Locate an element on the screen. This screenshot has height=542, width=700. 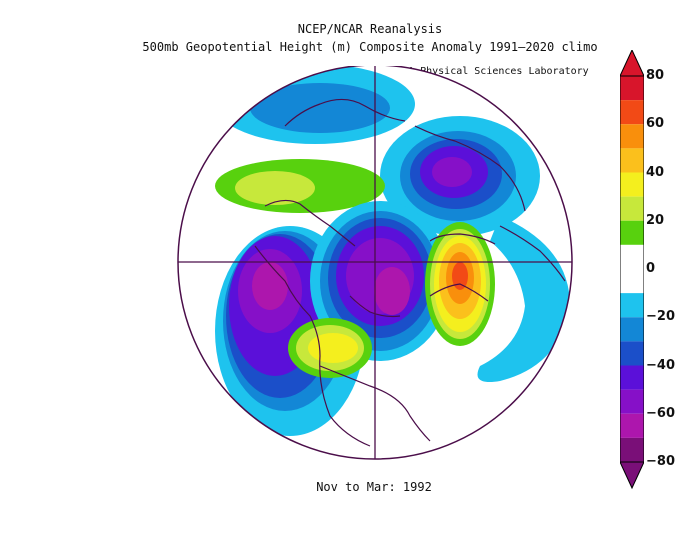
period-label: Nov to Mar: 1992 is located at coordinates (374, 487).